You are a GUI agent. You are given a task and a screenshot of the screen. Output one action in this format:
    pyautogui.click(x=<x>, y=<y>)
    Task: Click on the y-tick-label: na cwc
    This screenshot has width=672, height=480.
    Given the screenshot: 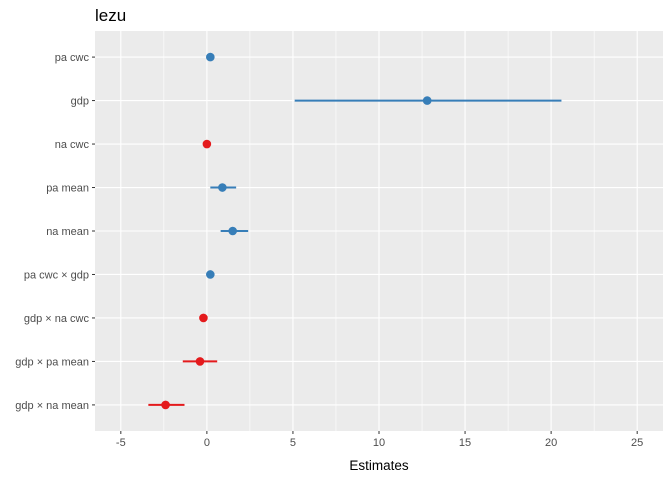 What is the action you would take?
    pyautogui.click(x=72, y=145)
    